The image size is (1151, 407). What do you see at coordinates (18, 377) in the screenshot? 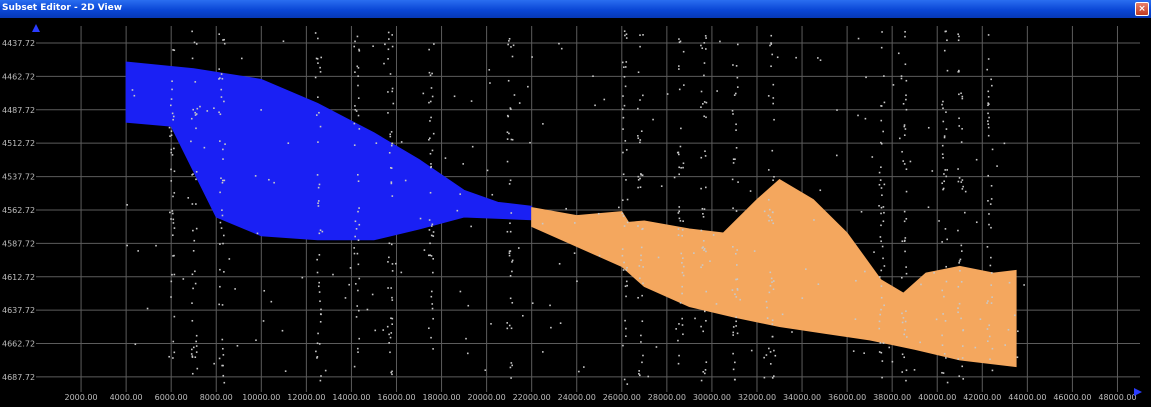
I see `y-tick-label: 4687.72` at bounding box center [18, 377].